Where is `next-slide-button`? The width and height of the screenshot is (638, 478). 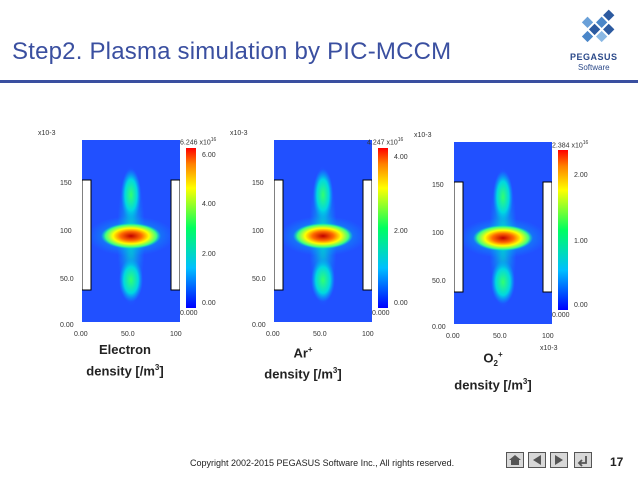 next-slide-button is located at coordinates (559, 460).